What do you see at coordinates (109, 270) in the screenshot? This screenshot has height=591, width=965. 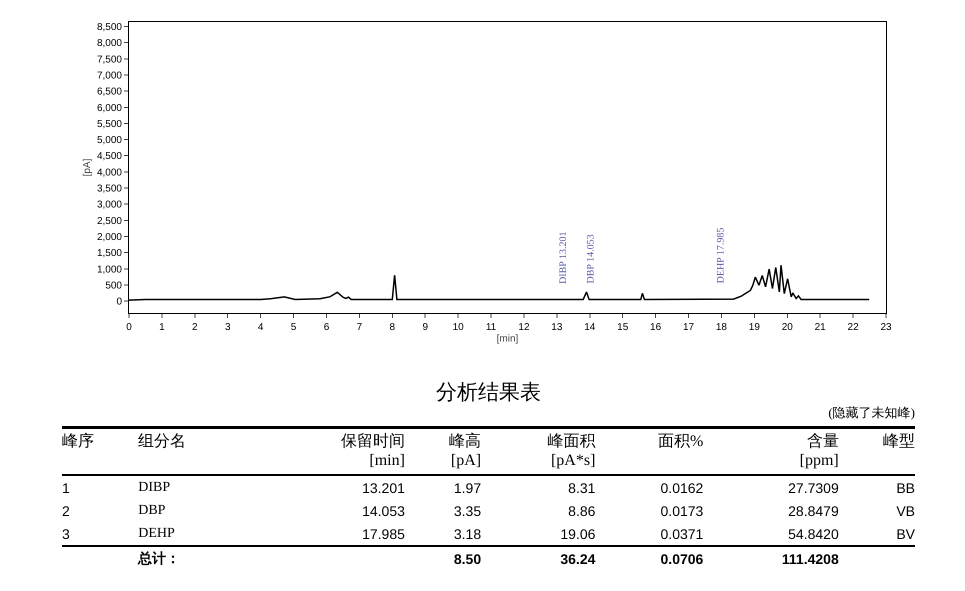 I see `y-tick-label: 1,000` at bounding box center [109, 270].